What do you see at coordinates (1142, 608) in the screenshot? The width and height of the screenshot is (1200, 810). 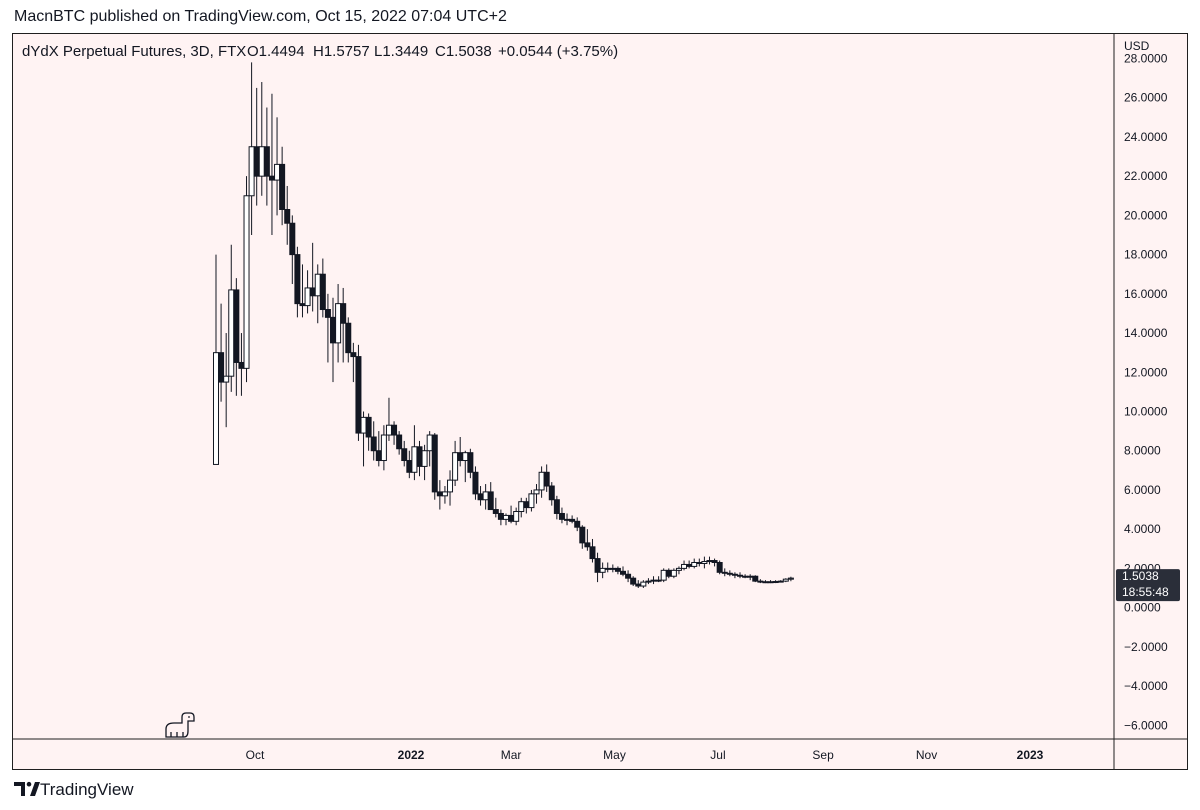 I see `price-tick-label: 0.0000` at bounding box center [1142, 608].